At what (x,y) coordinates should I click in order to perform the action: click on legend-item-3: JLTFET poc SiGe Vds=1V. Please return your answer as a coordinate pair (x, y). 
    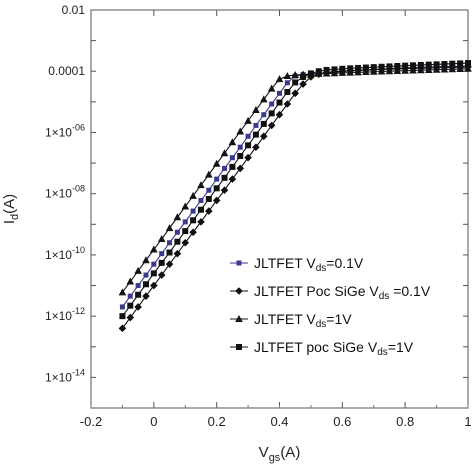
    Looking at the image, I should click on (322, 348).